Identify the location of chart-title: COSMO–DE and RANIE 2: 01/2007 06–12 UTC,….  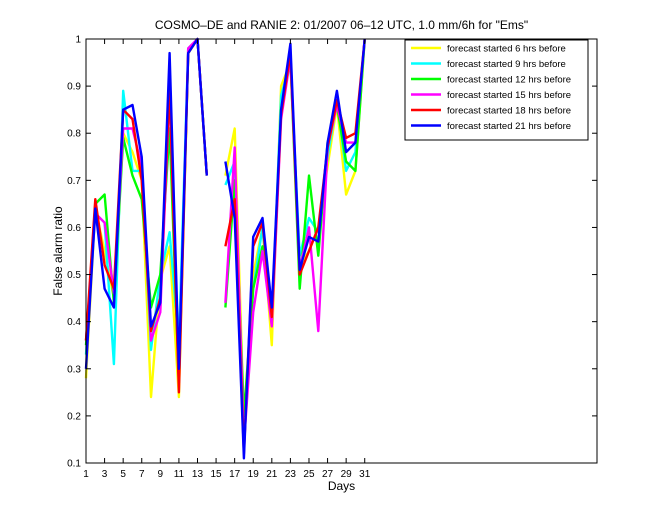
(341, 25).